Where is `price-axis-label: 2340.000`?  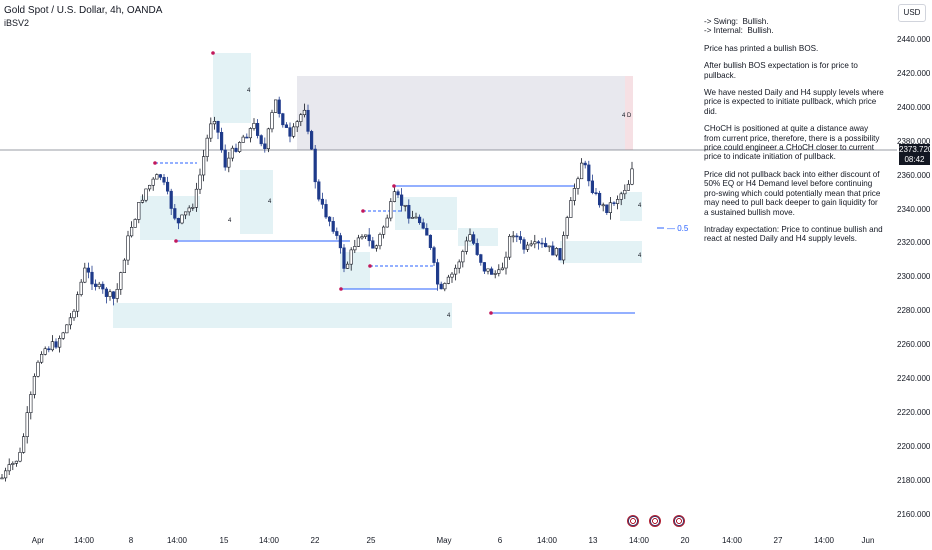
price-axis-label: 2340.000 is located at coordinates (914, 209).